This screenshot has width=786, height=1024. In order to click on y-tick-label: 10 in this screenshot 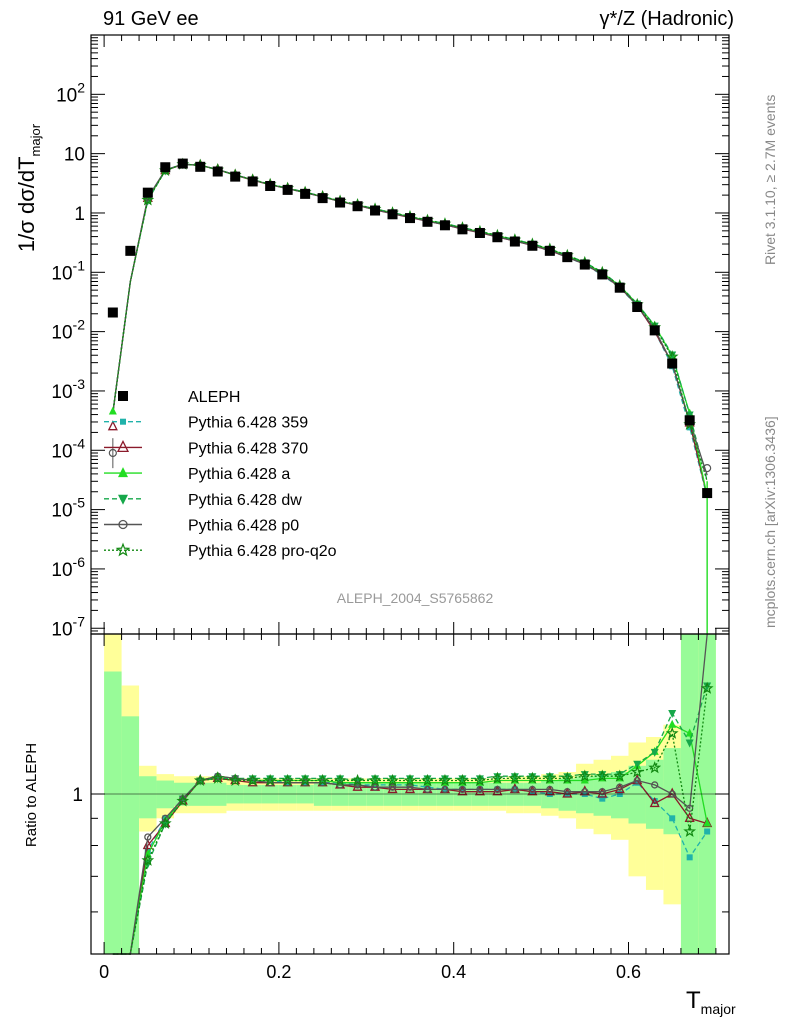, I will do `click(74, 155)`.